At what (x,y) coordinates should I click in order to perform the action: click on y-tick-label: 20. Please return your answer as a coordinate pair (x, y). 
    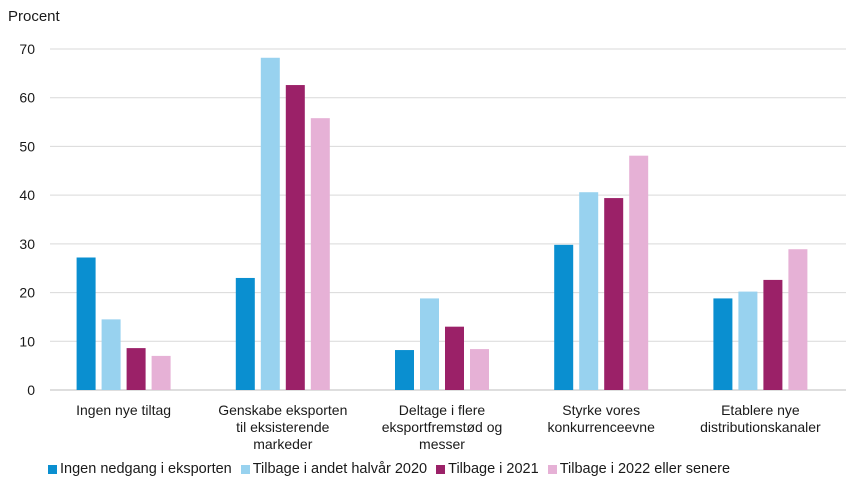
    Looking at the image, I should click on (27, 293).